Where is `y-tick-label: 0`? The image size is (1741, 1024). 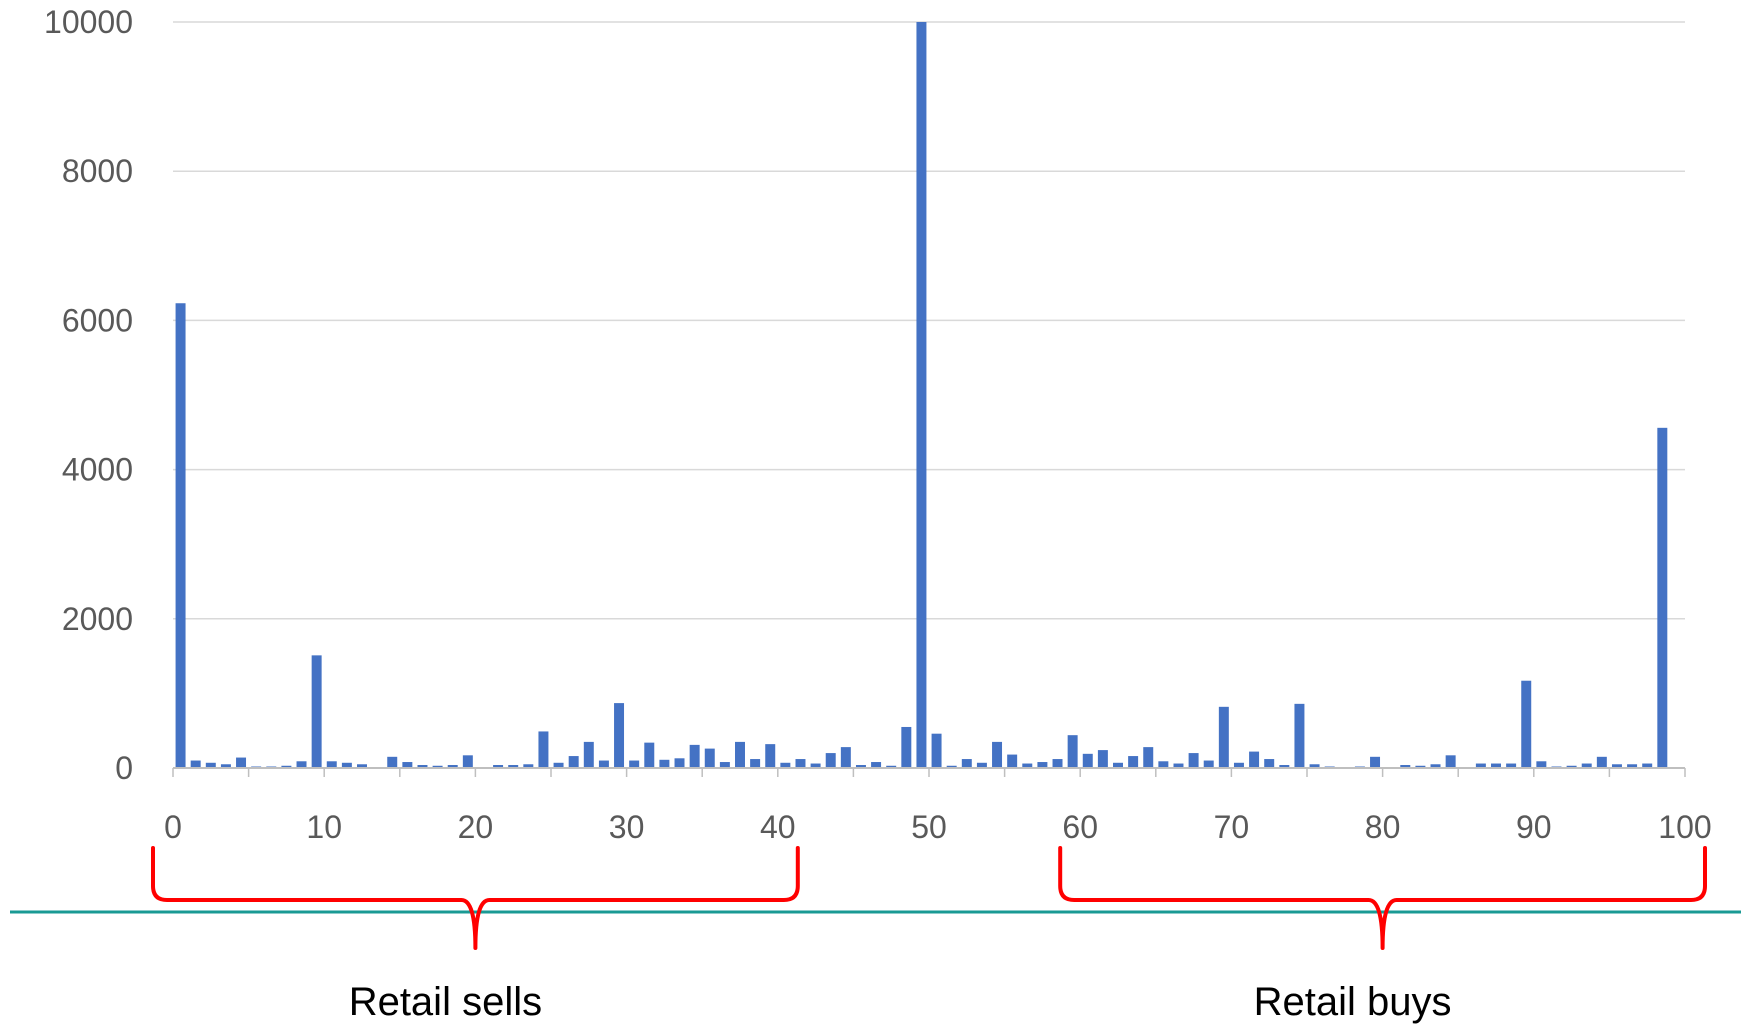
y-tick-label: 0 is located at coordinates (124, 768).